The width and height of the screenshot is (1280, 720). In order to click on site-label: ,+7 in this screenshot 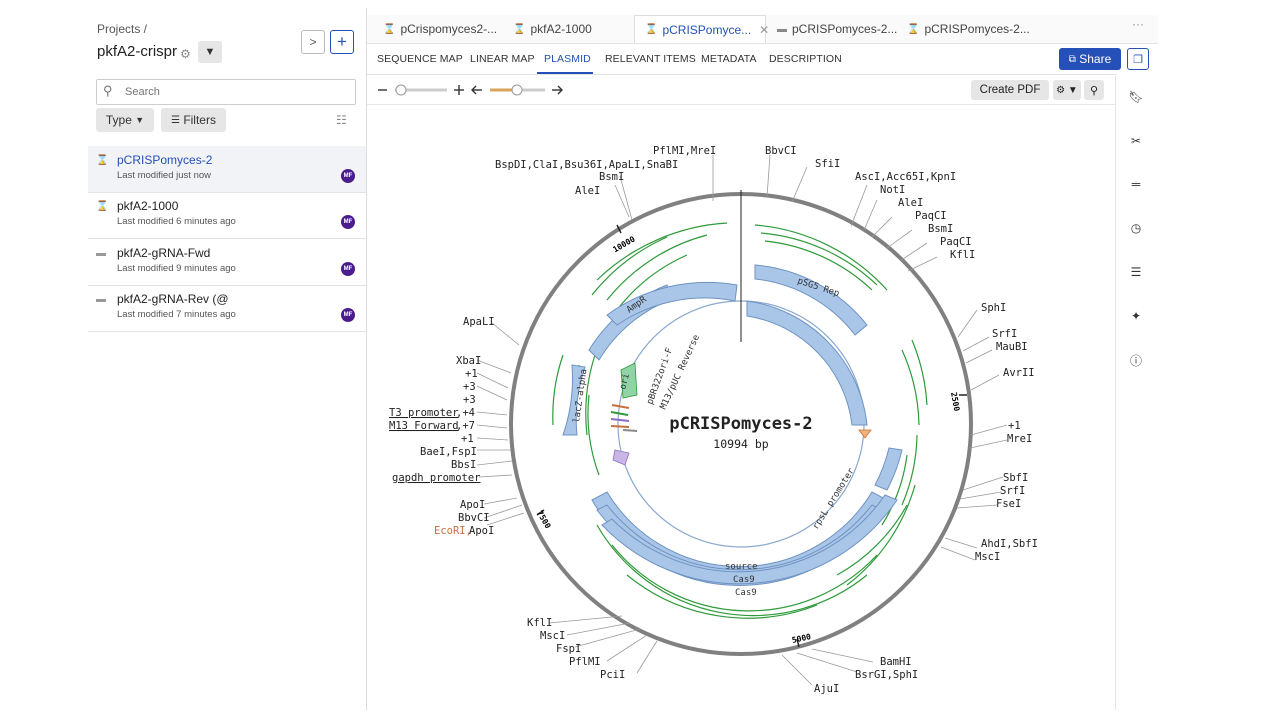, I will do `click(465, 426)`.